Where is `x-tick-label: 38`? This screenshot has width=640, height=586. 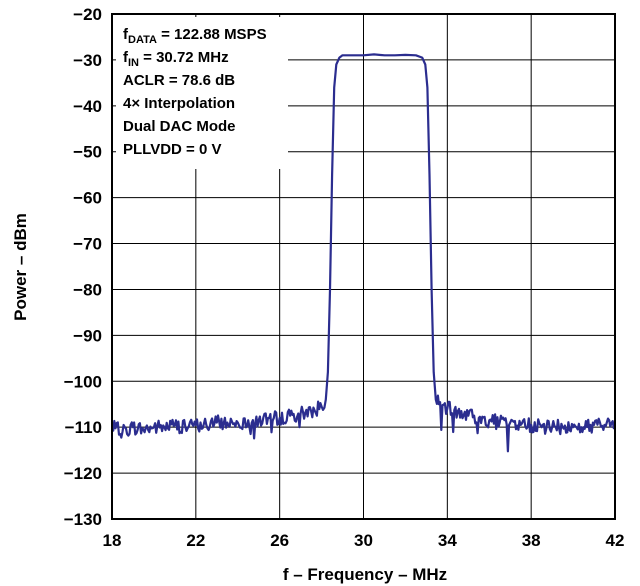 x-tick-label: 38 is located at coordinates (531, 540).